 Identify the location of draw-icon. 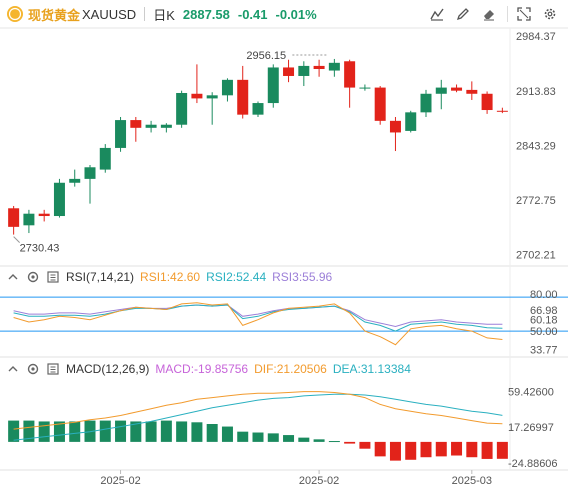
(462, 14).